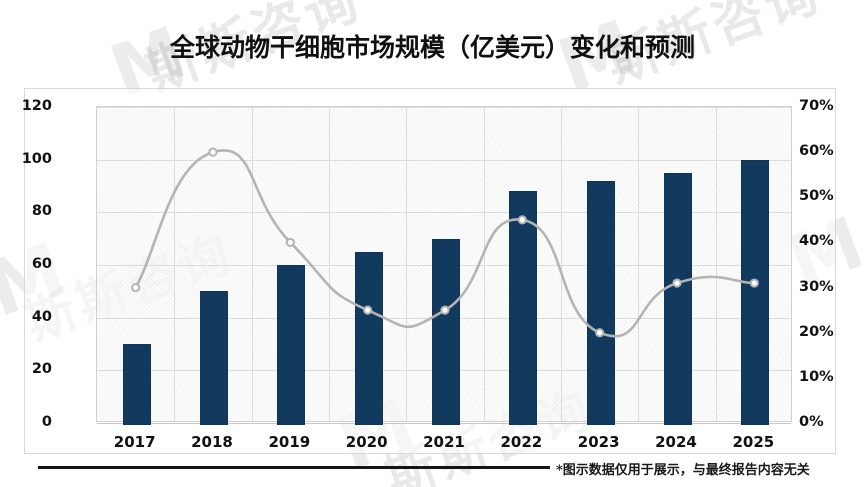 This screenshot has width=865, height=487. I want to click on footer-rule, so click(294, 467).